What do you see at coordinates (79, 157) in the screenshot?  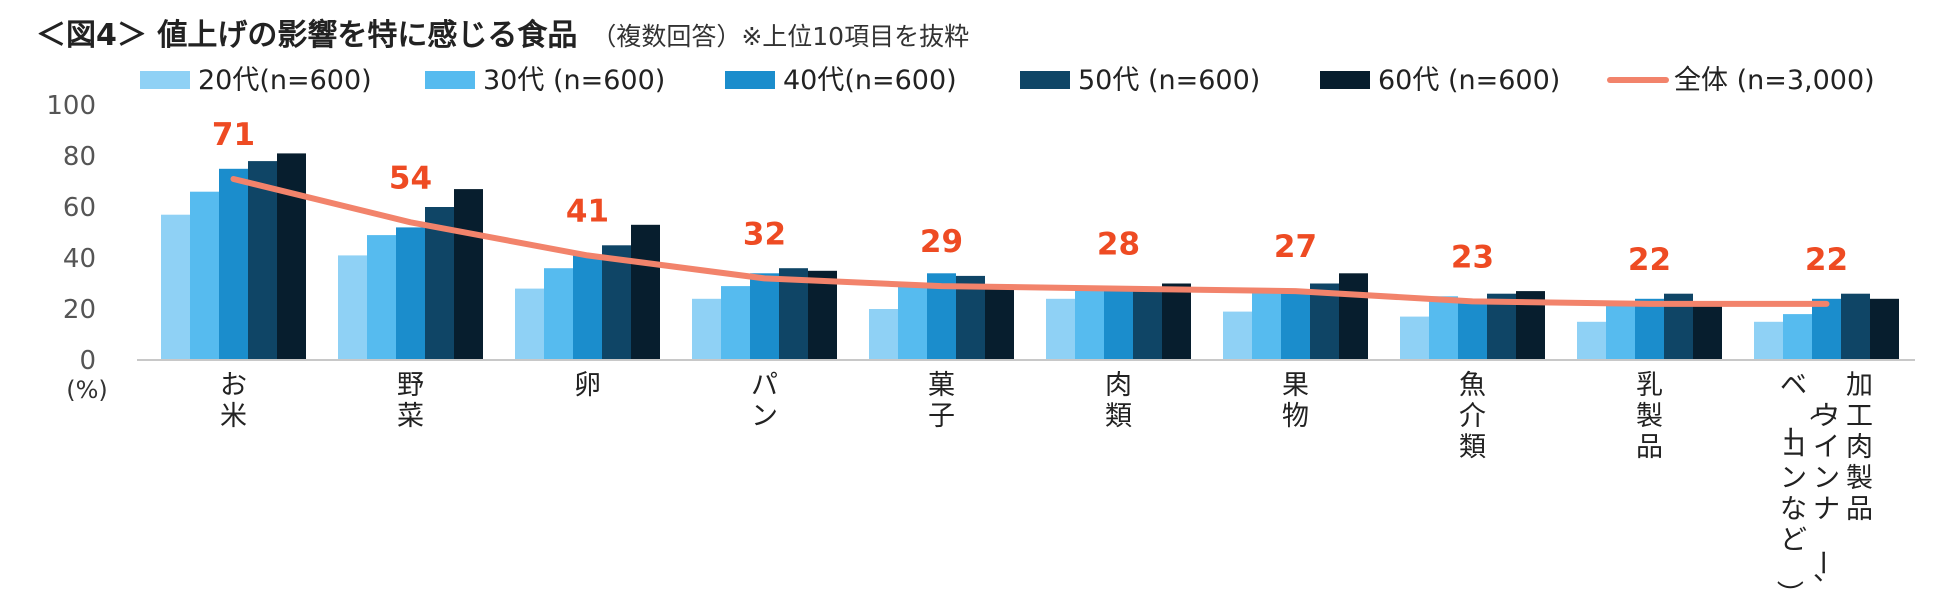 I see `y-tick-label: 80` at bounding box center [79, 157].